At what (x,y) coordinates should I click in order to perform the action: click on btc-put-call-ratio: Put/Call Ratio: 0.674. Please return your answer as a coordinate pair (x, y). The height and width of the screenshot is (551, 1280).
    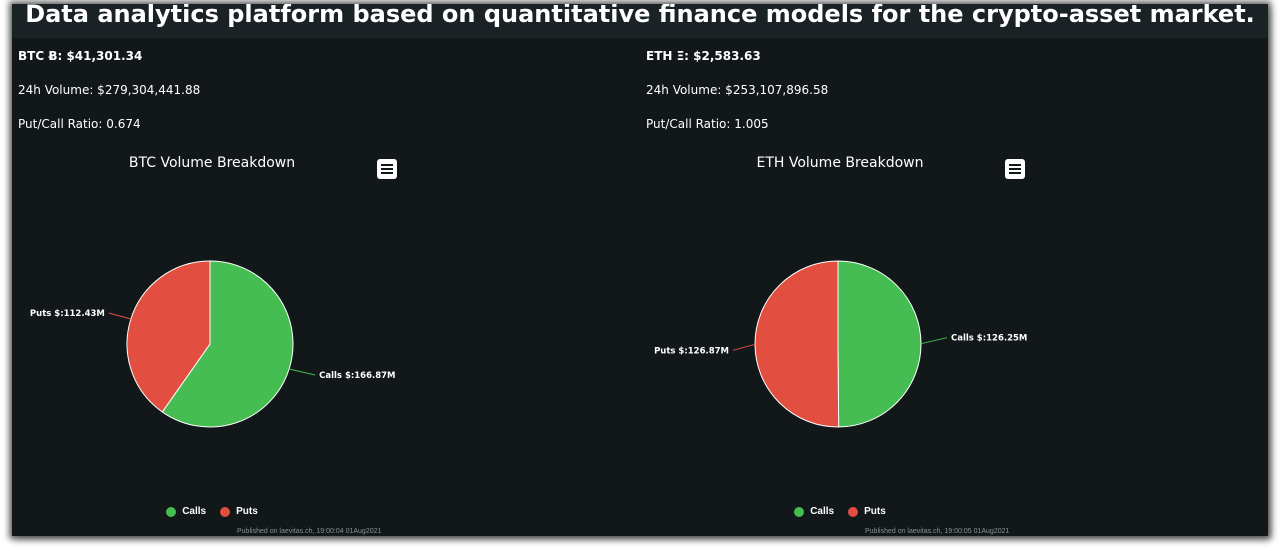
    Looking at the image, I should click on (79, 124).